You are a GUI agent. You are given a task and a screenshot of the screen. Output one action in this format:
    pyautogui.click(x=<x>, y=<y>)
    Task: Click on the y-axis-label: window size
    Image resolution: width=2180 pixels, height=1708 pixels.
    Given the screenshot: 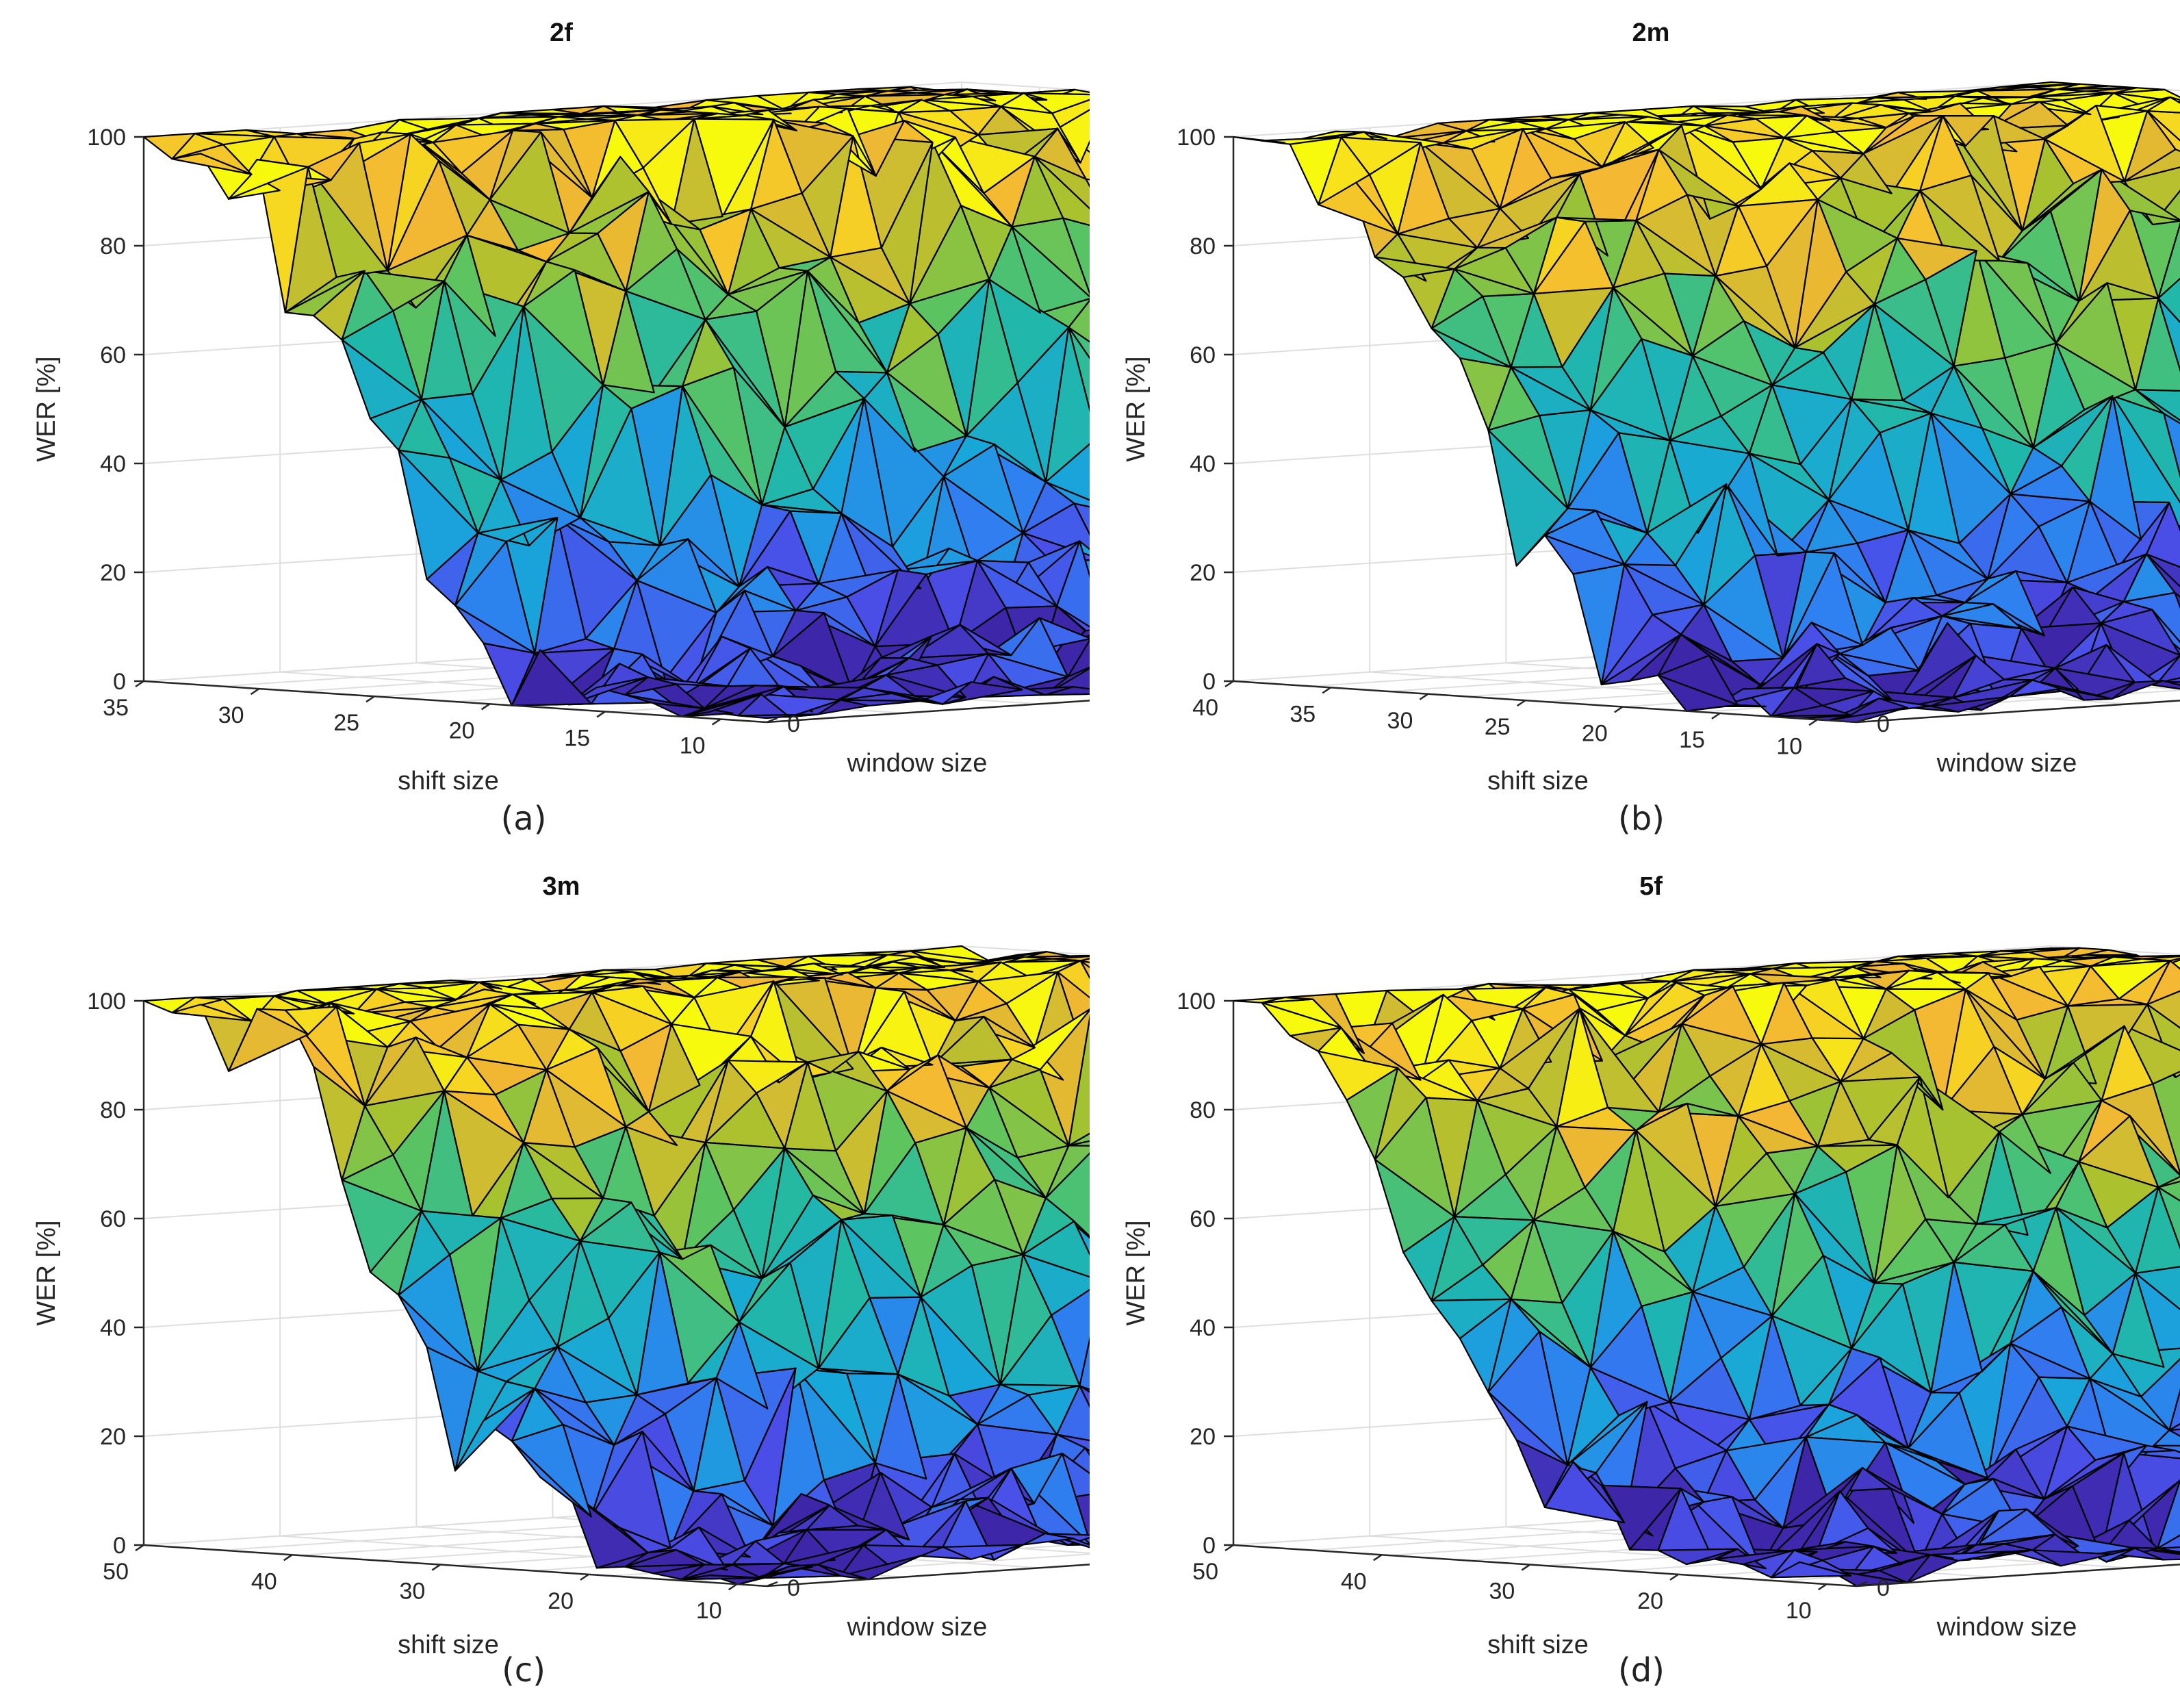 What is the action you would take?
    pyautogui.click(x=918, y=763)
    